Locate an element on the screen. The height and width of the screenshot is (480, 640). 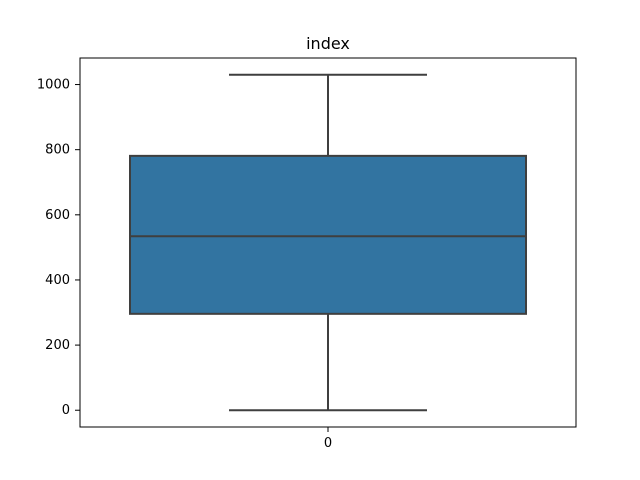
y-tick-label: 800 is located at coordinates (57, 150).